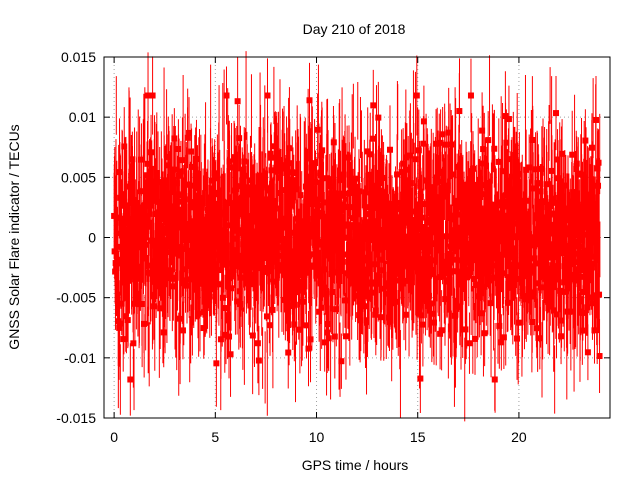 This screenshot has height=480, width=640. I want to click on y-axis-label: GNSS Solar Flare indicator / TECUs, so click(14, 236).